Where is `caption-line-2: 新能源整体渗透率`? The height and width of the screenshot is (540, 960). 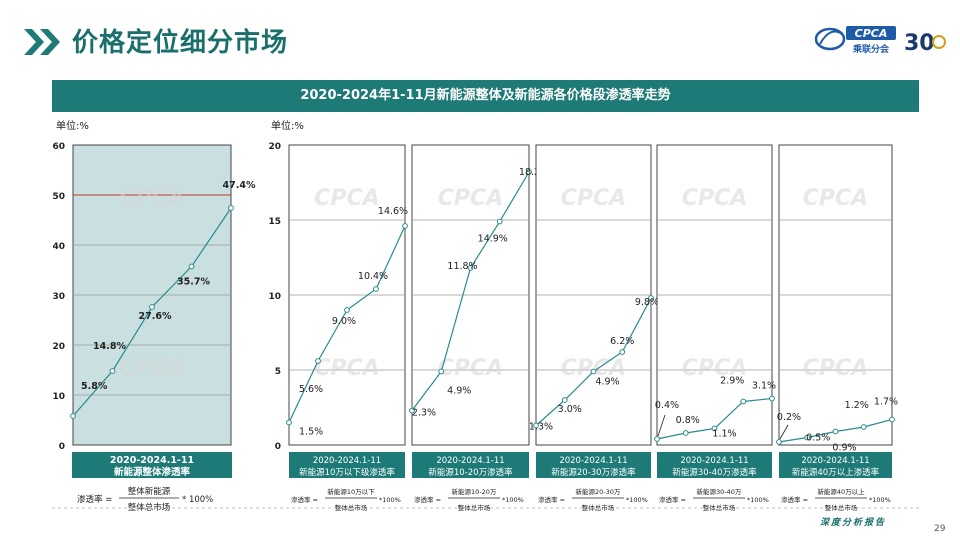 caption-line-2: 新能源整体渗透率 is located at coordinates (152, 472).